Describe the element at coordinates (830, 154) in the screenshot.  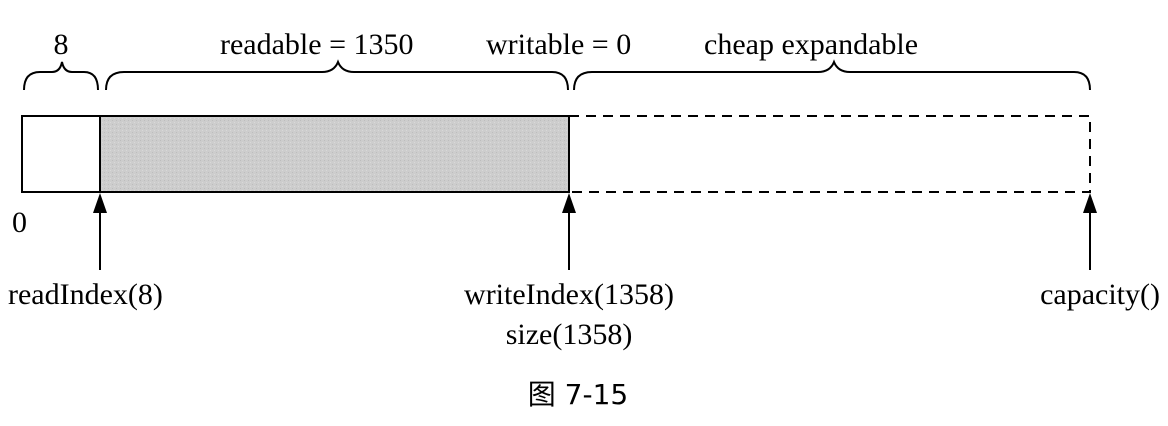
I see `expandable-segment` at that location.